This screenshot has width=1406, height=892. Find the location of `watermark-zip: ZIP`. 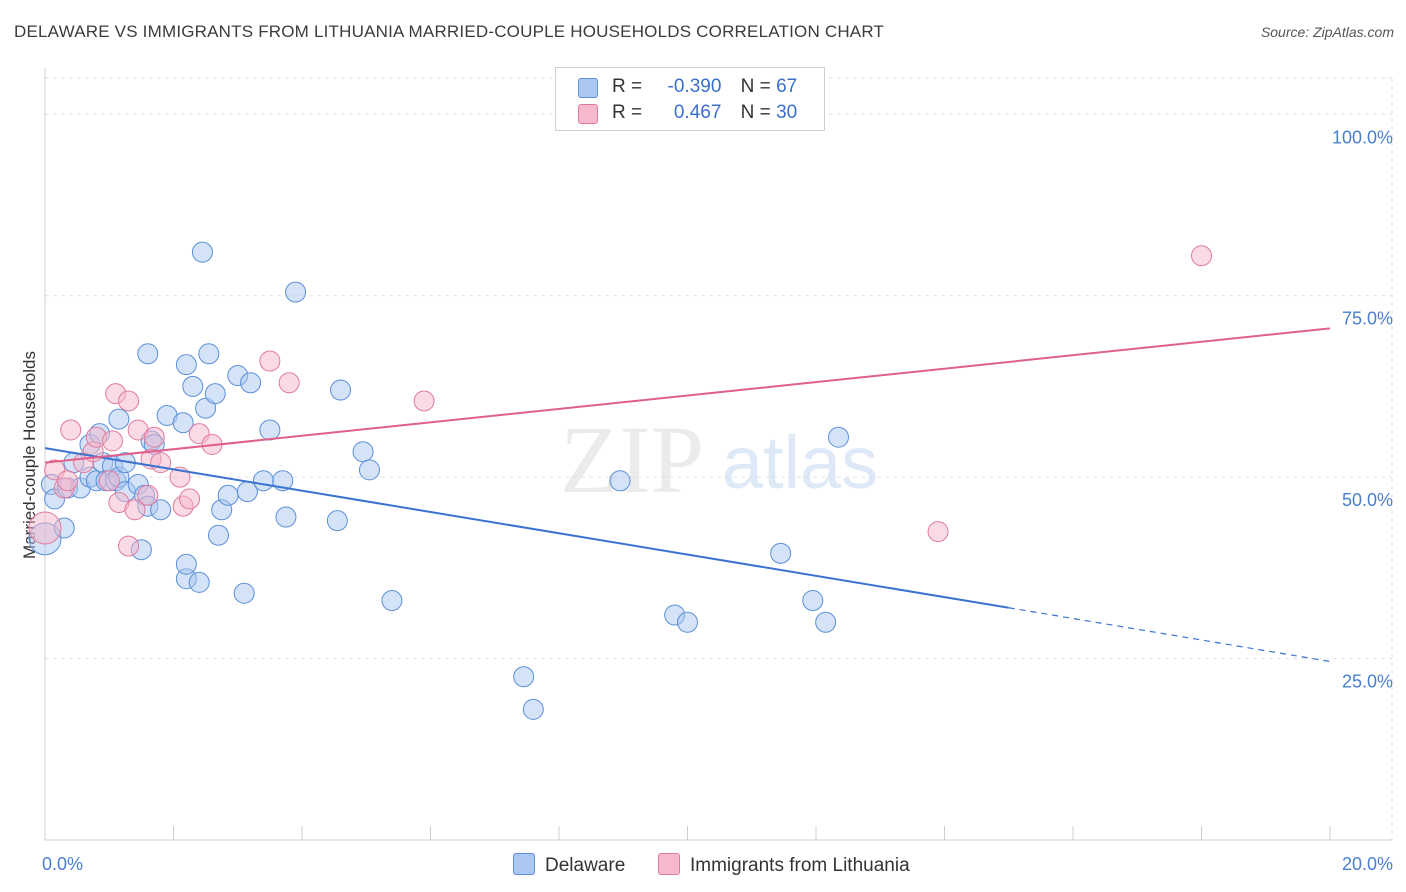

watermark-zip: ZIP is located at coordinates (632, 459).